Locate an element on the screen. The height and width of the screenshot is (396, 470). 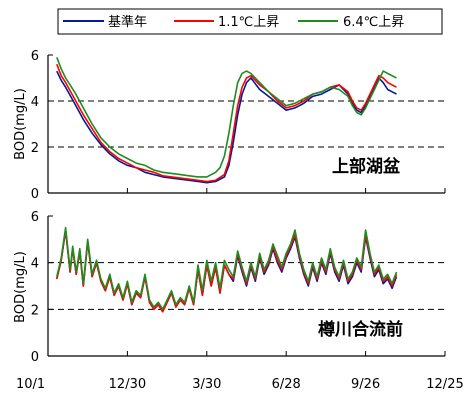
x-axis-tick-labels: 10/1 12/30 3/30 6/28 9/26 12/25 is located at coordinates (240, 384).